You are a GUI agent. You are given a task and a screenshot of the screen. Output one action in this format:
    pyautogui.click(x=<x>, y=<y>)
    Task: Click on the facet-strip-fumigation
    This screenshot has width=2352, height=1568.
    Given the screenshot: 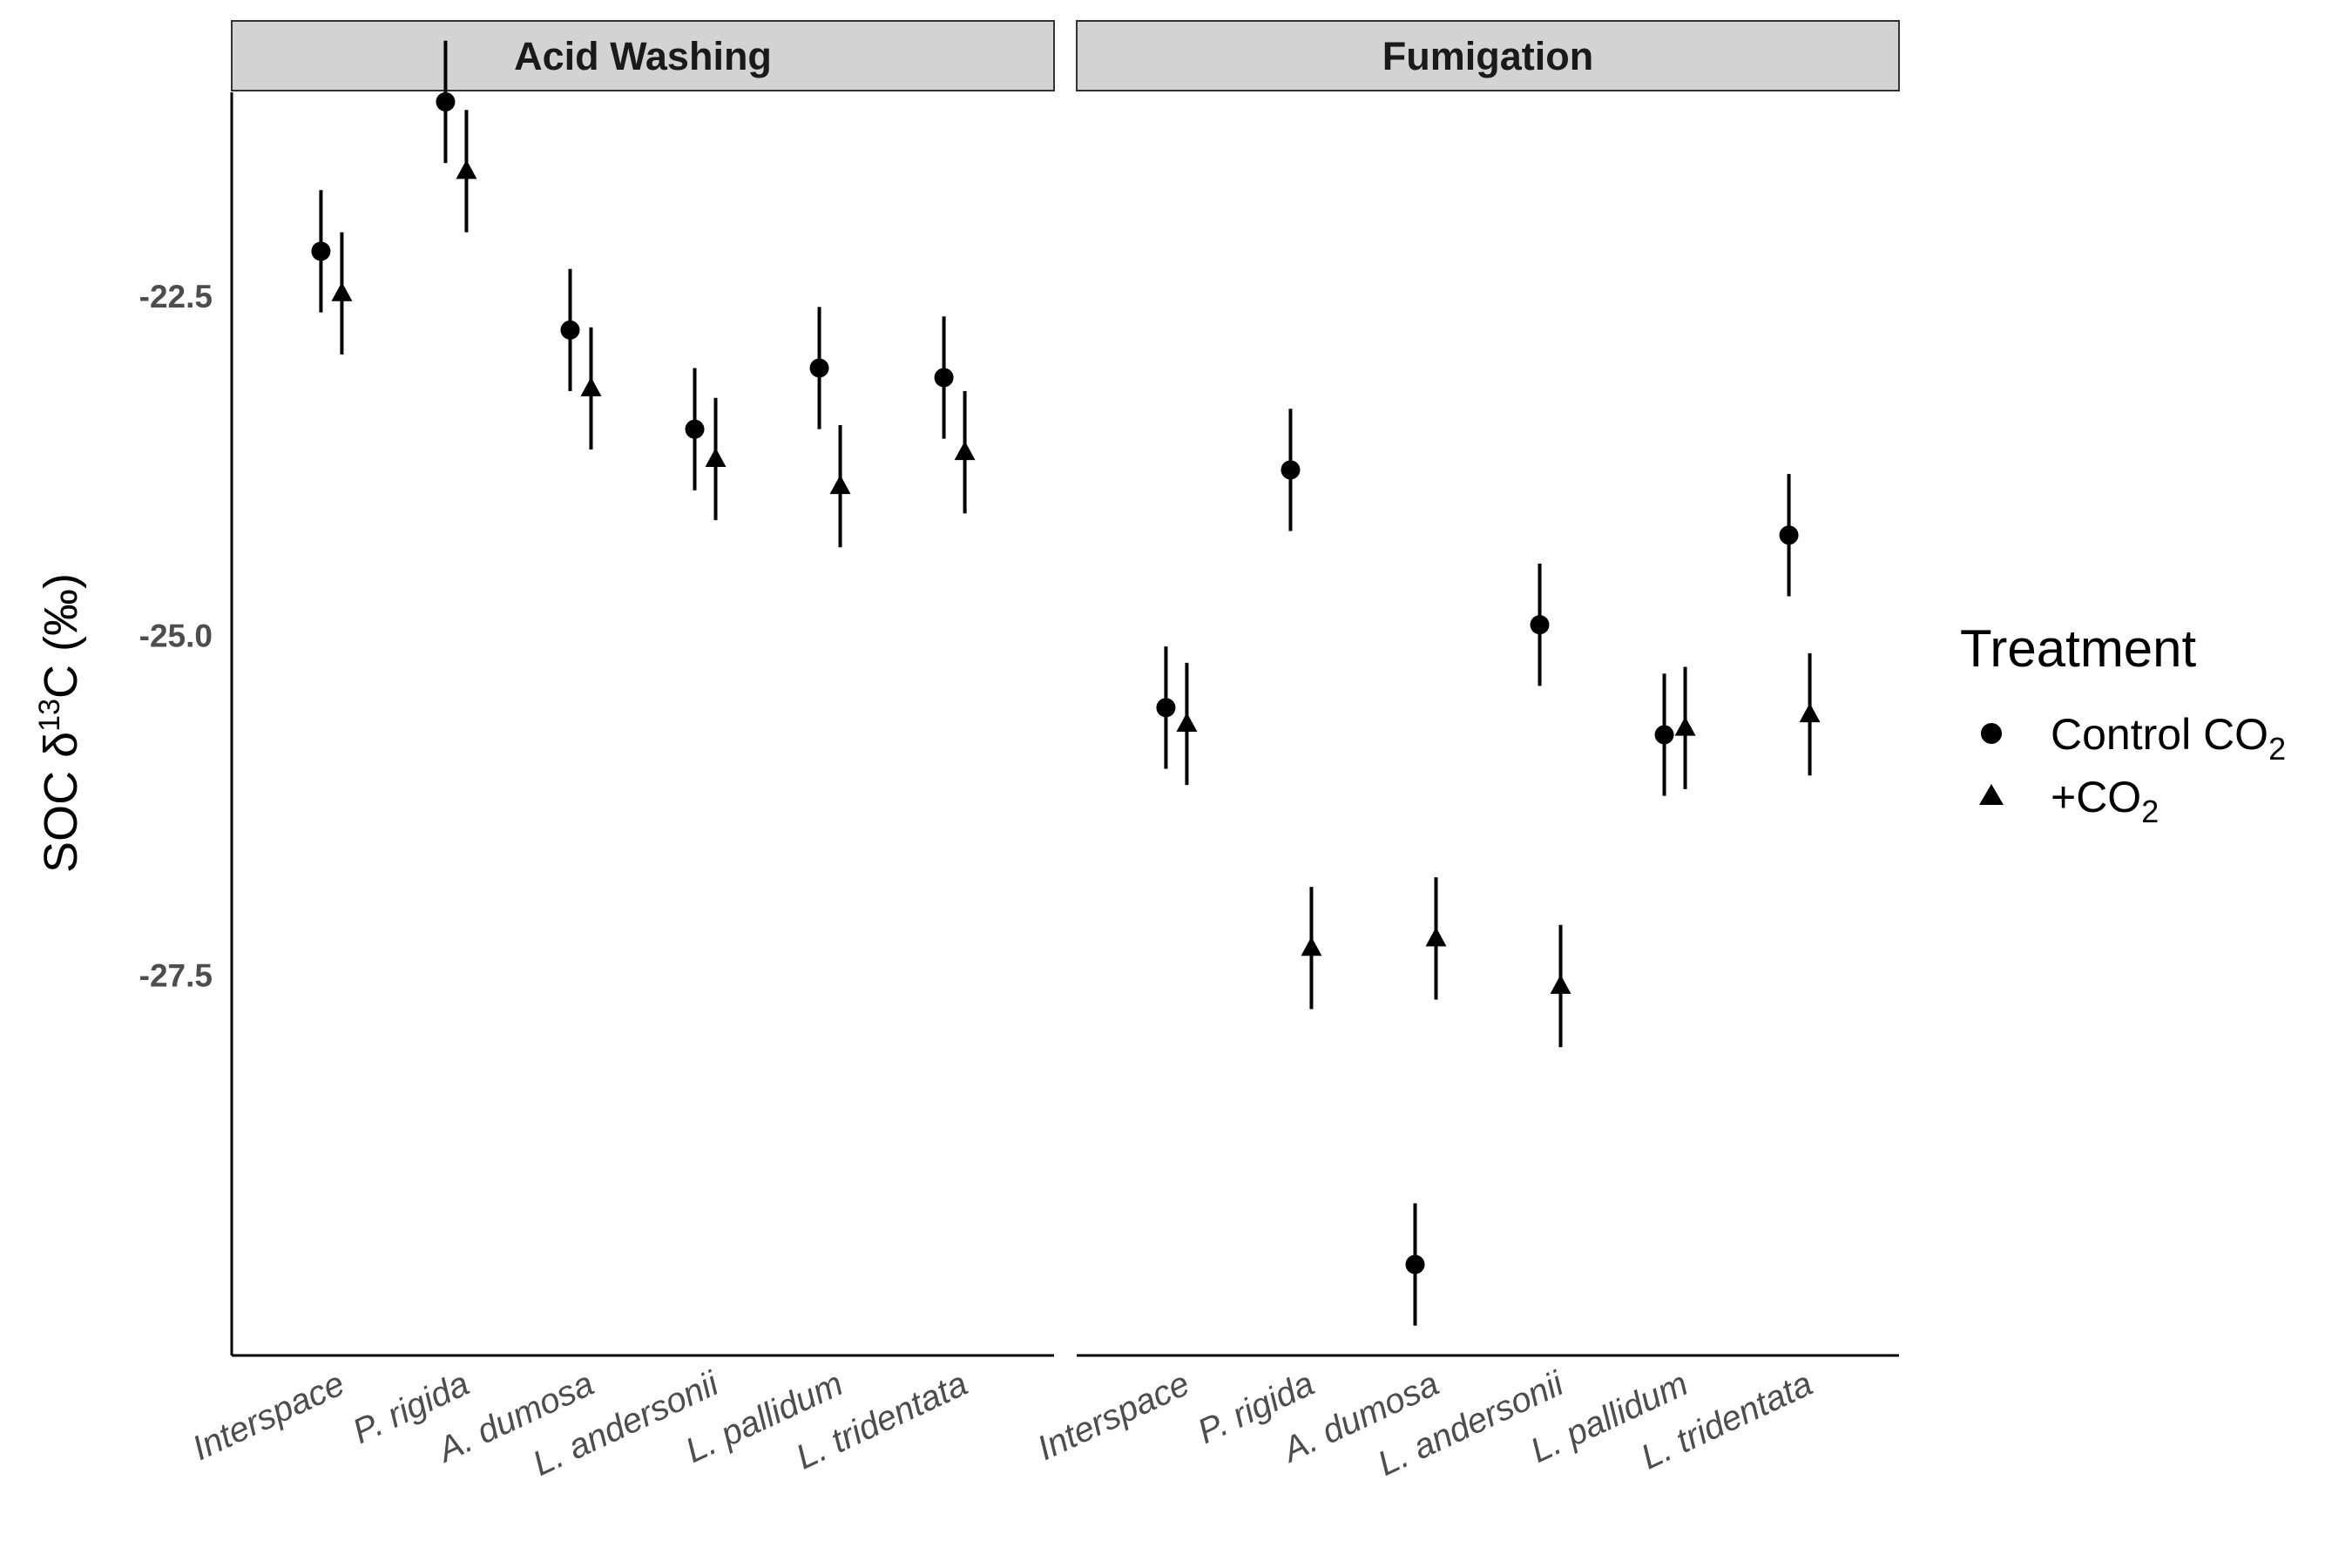 What is the action you would take?
    pyautogui.click(x=1488, y=56)
    